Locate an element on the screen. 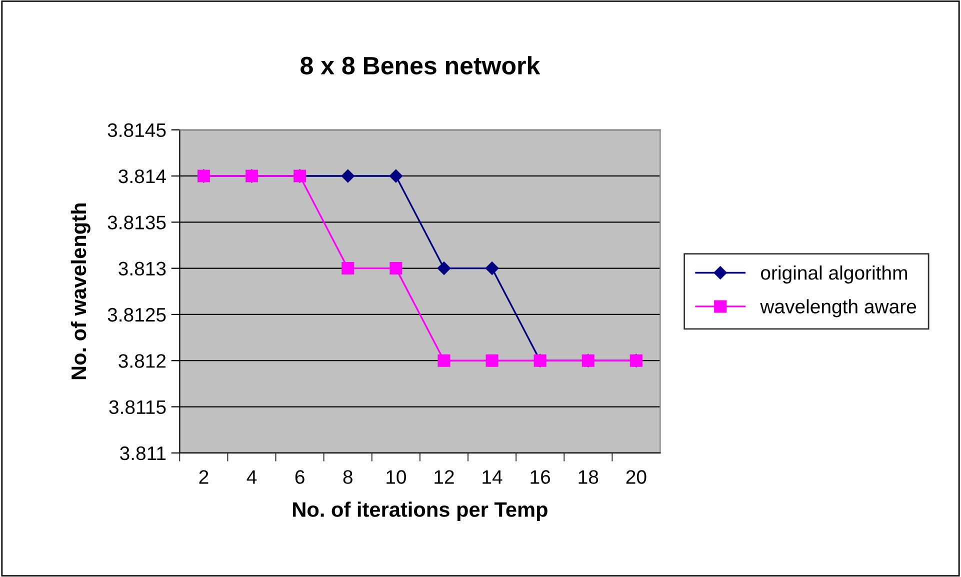 The image size is (961, 577). y-axis-title: No. of wavelength is located at coordinates (80, 292).